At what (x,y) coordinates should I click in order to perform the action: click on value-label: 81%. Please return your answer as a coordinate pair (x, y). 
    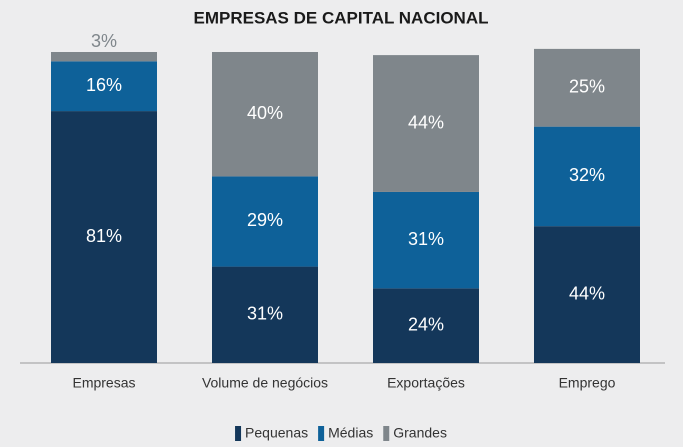
    Looking at the image, I should click on (104, 236).